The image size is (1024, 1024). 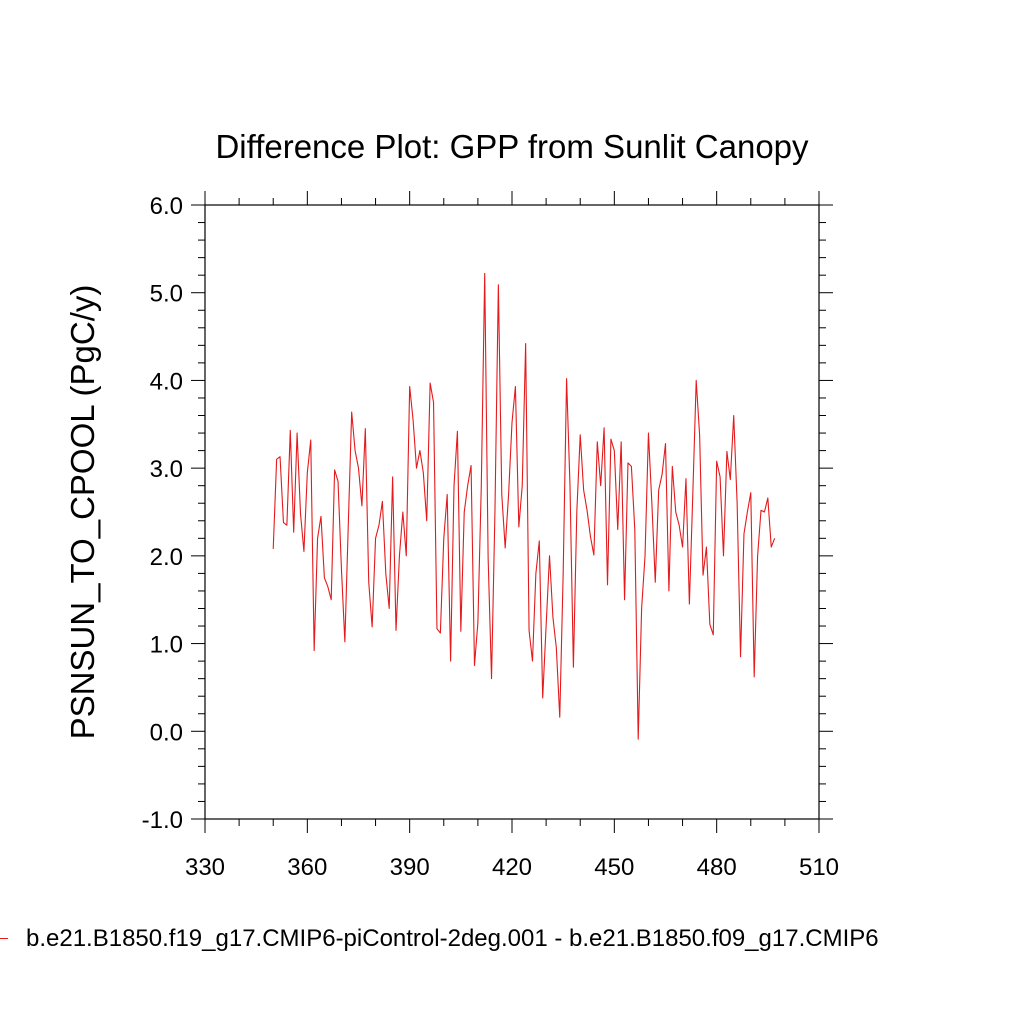 I want to click on y-tick-label: 6.0, so click(x=166, y=206).